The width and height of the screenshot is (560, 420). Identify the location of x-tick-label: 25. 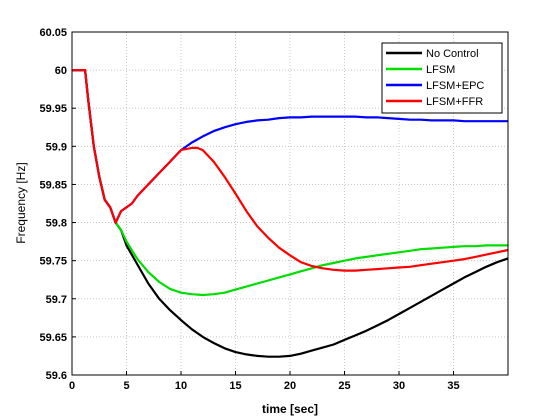
(344, 386).